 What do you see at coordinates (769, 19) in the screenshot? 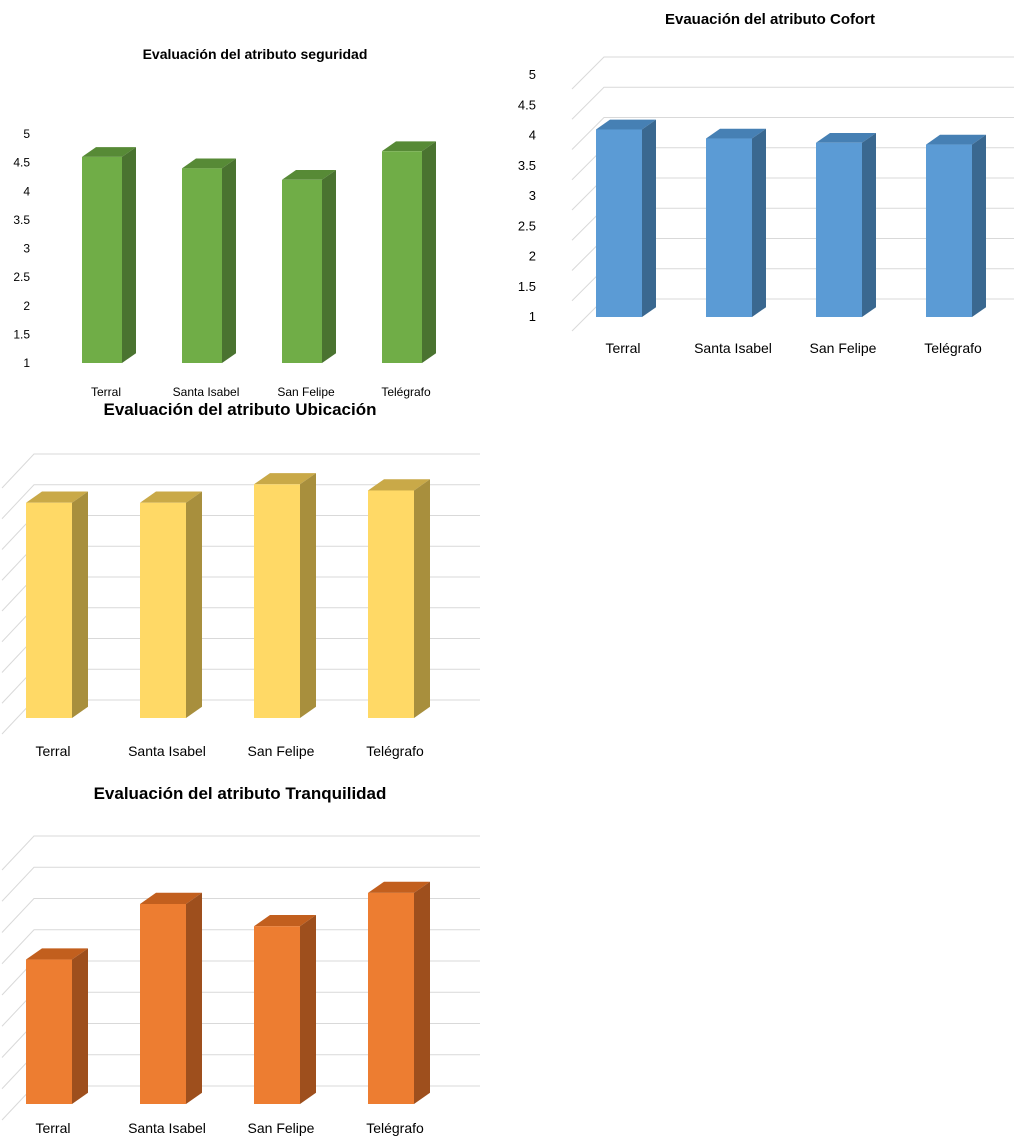
I see `chart-title: Evauación del atributo Cofort` at bounding box center [769, 19].